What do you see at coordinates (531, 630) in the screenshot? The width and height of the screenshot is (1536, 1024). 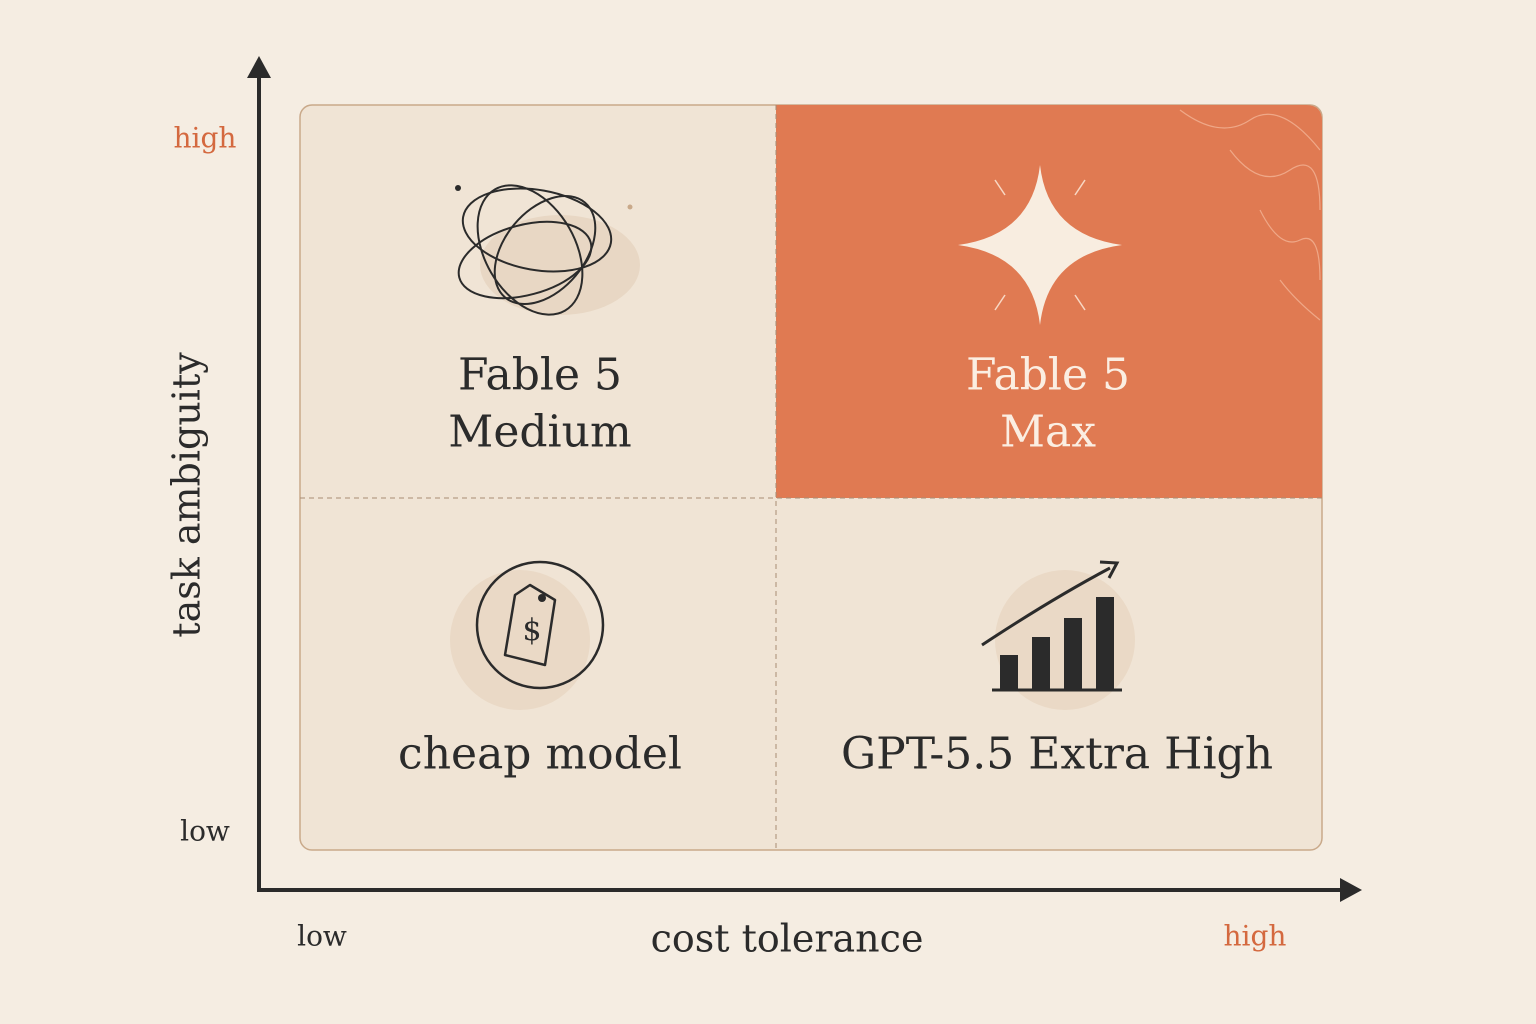 I see `dollar-sign: $` at bounding box center [531, 630].